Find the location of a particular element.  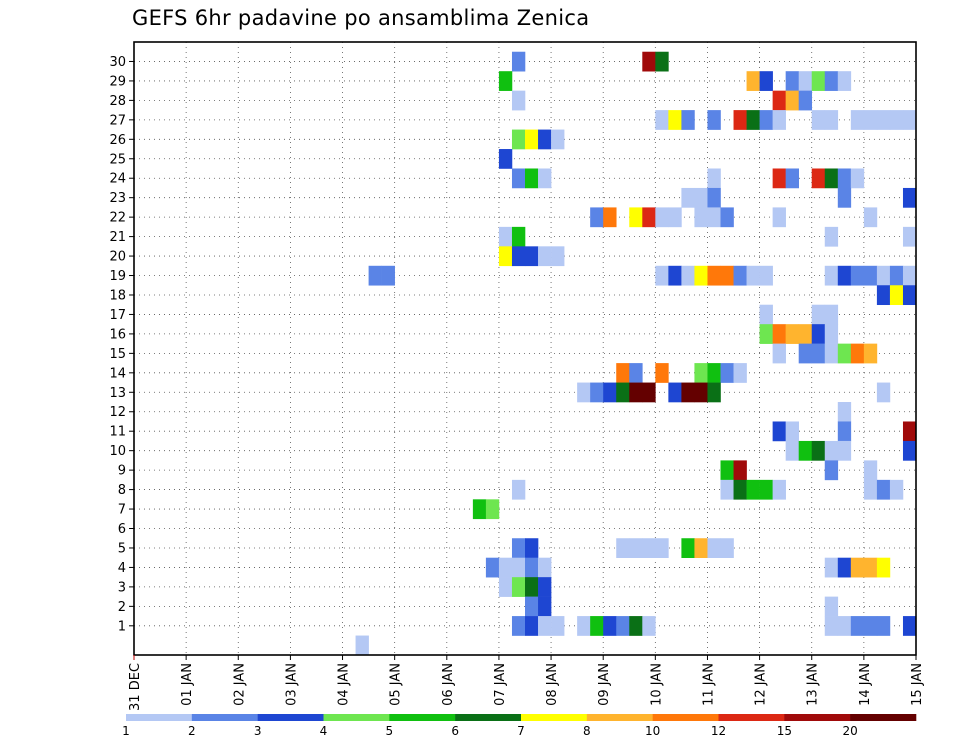

y-tick-label: 16 is located at coordinates (117, 334).